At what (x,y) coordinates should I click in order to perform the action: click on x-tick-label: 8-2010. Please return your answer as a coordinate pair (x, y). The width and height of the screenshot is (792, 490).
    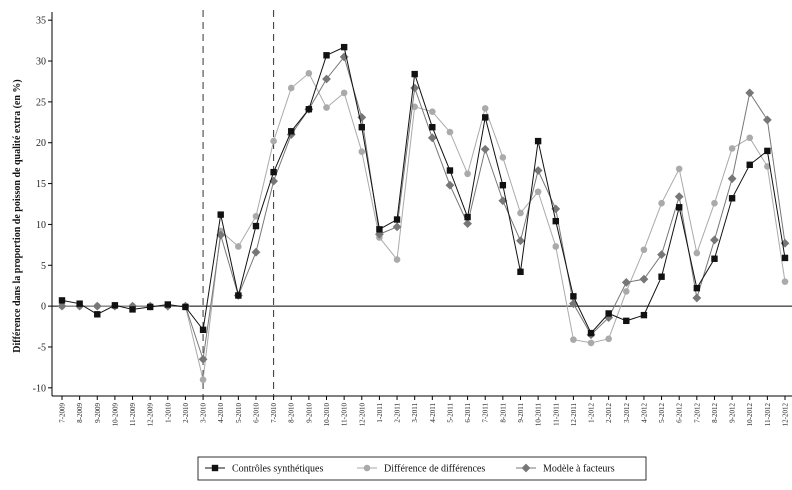
    Looking at the image, I should click on (292, 413).